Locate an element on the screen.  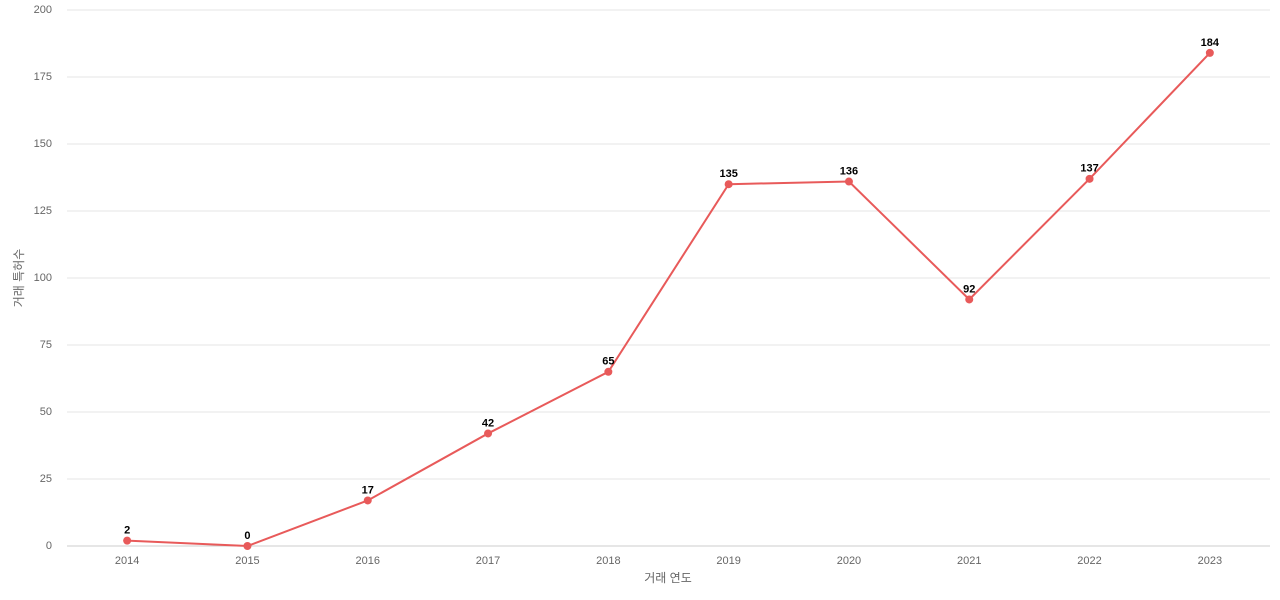
value-label: 135 is located at coordinates (728, 174).